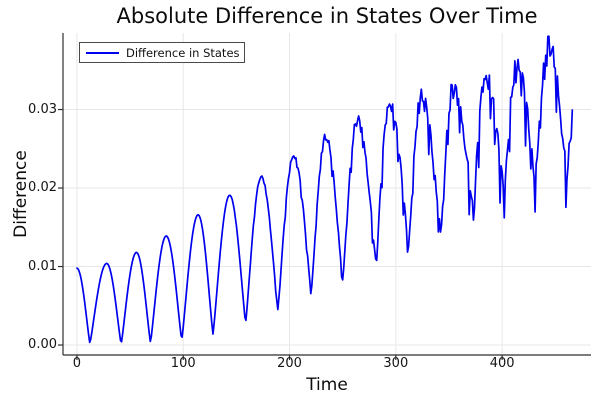  What do you see at coordinates (502, 363) in the screenshot?
I see `x-tick-label: 400` at bounding box center [502, 363].